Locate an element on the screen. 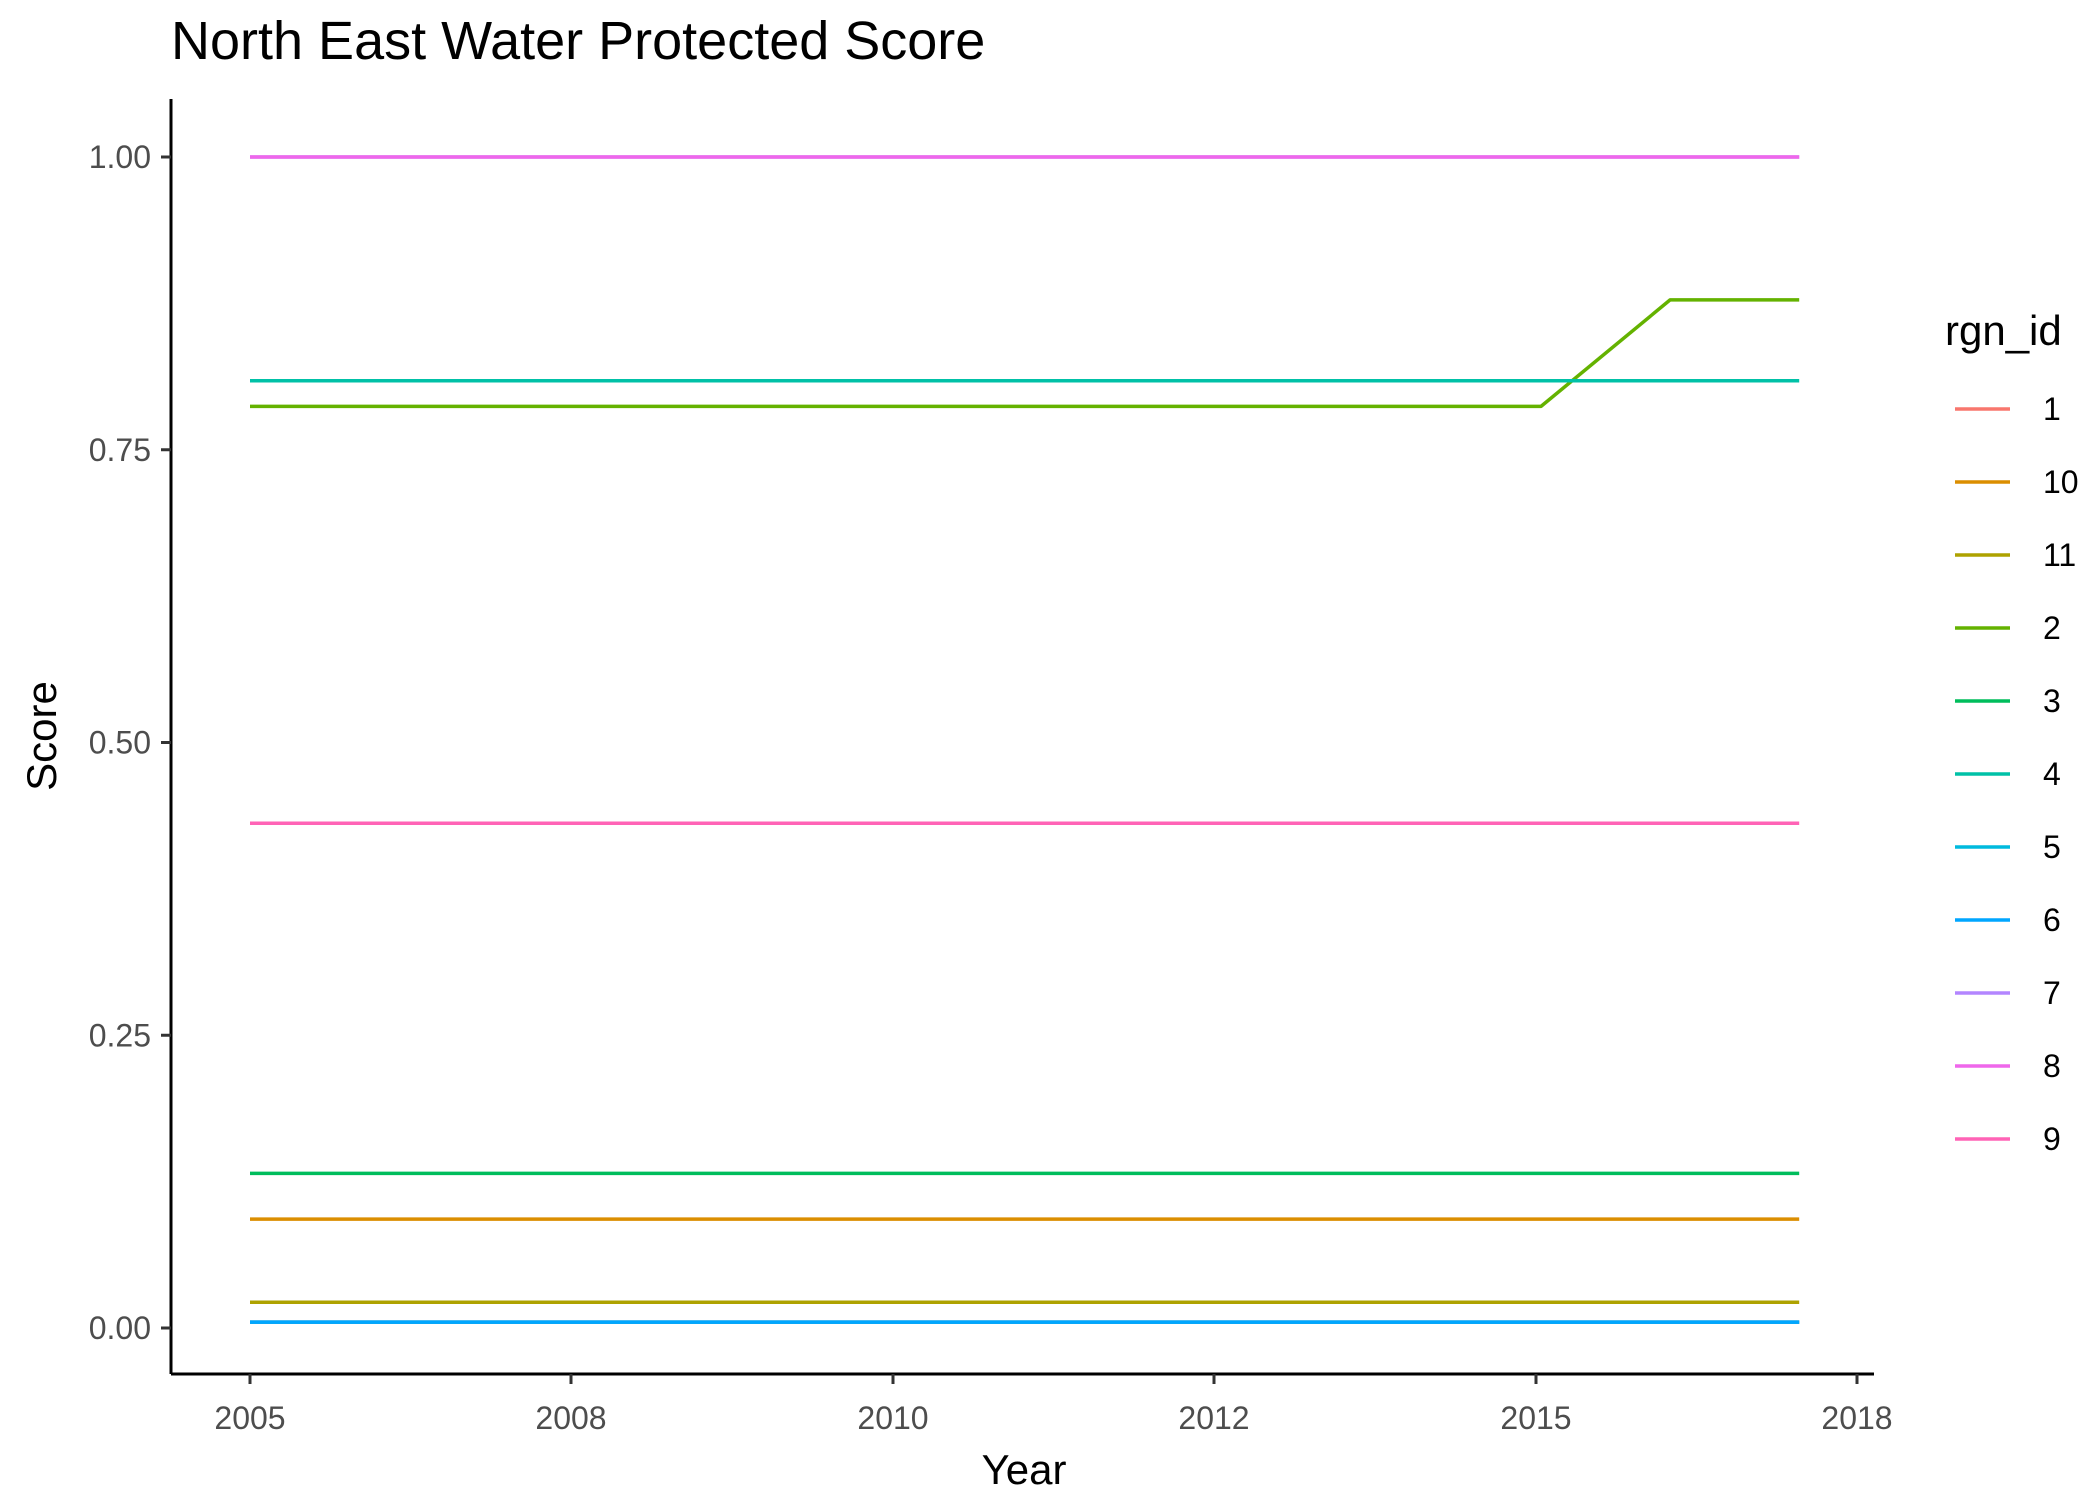  legend-item-7: 7 is located at coordinates (2008, 993).